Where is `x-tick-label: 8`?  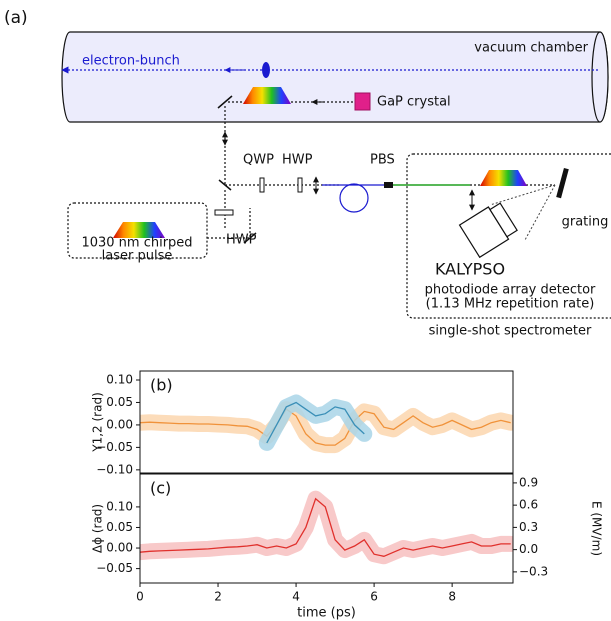 x-tick-label: 8 is located at coordinates (452, 597).